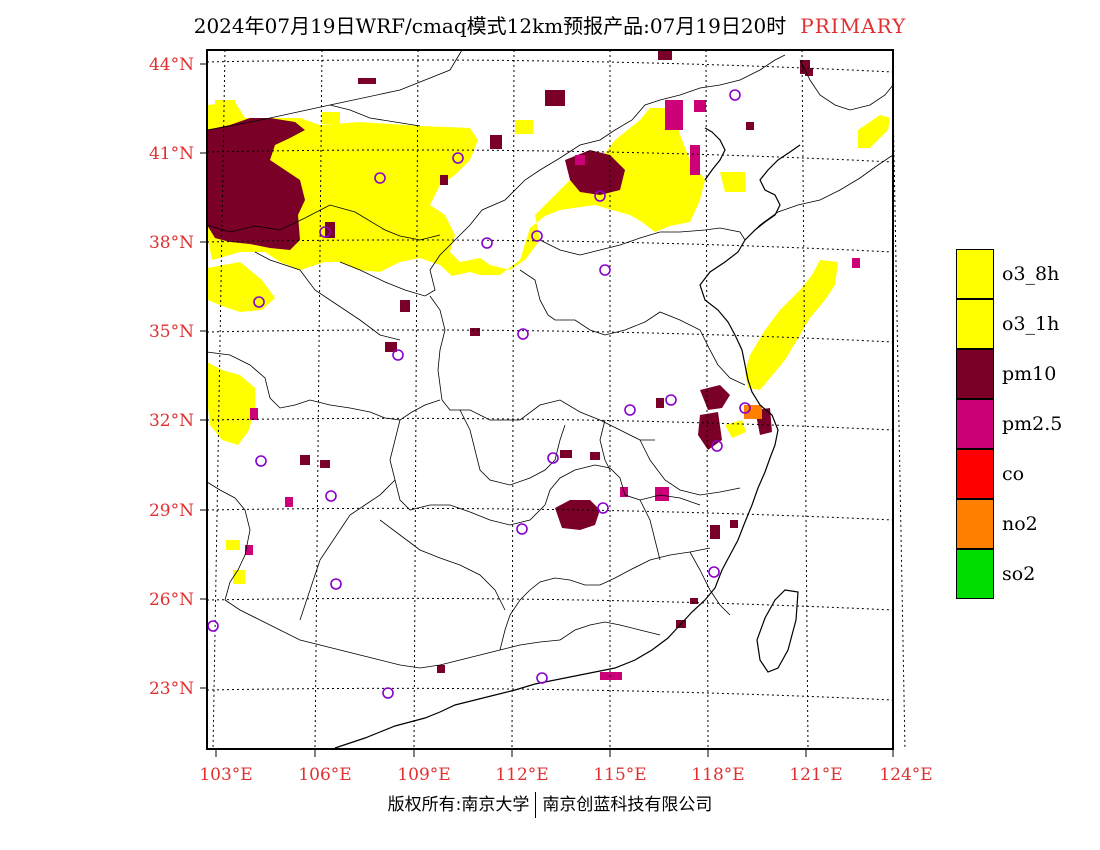 This screenshot has width=1100, height=850. I want to click on footer-right: 南京创蓝科技有限公司, so click(627, 805).